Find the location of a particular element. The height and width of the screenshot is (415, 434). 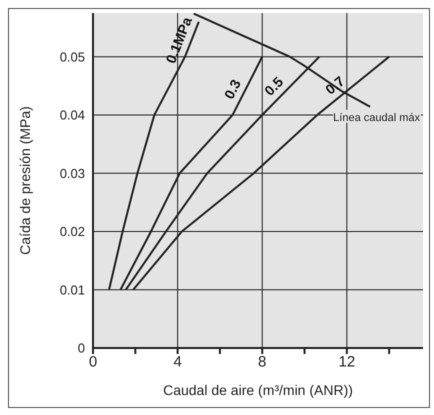

y-tick-label: 0.01 is located at coordinates (72, 290).